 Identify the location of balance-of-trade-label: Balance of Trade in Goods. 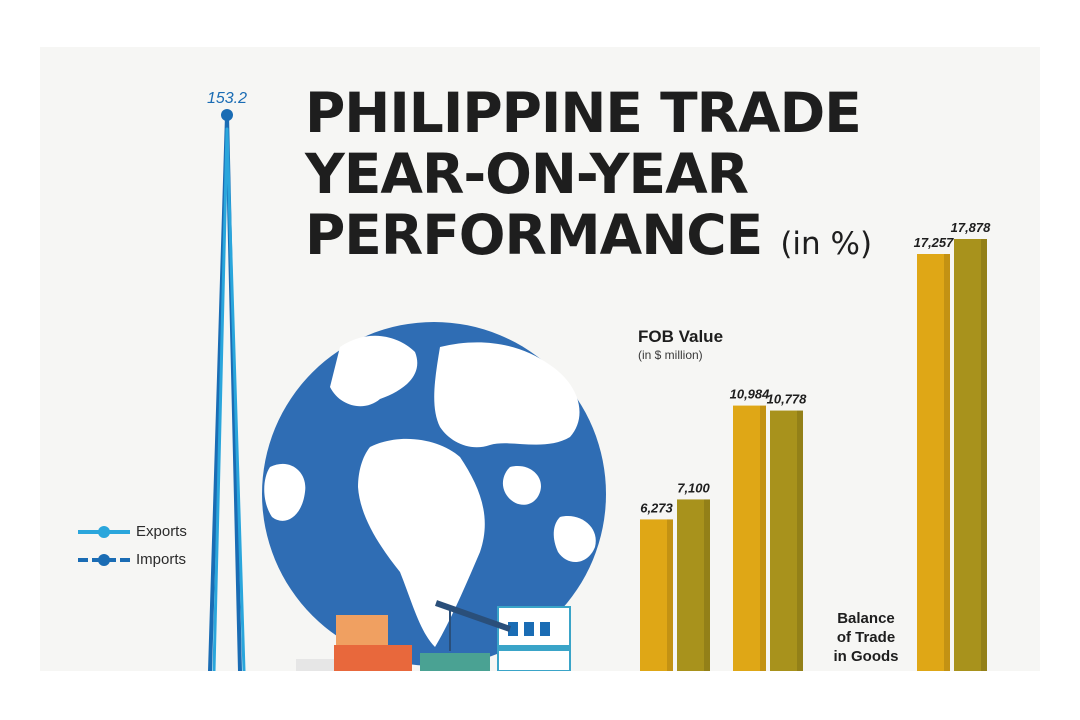
(866, 637).